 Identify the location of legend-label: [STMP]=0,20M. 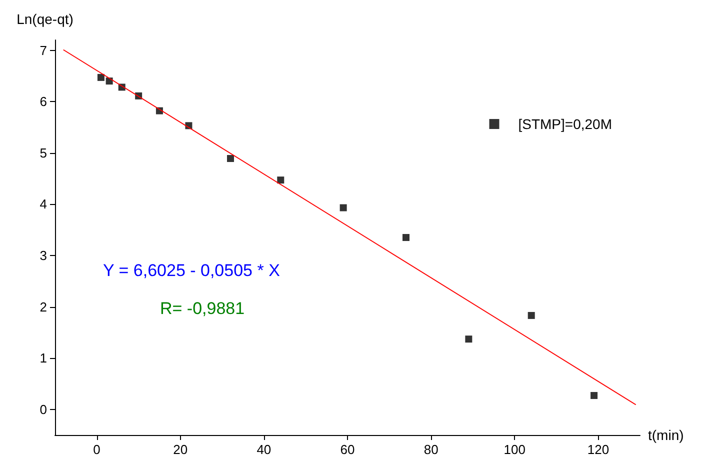
(565, 124).